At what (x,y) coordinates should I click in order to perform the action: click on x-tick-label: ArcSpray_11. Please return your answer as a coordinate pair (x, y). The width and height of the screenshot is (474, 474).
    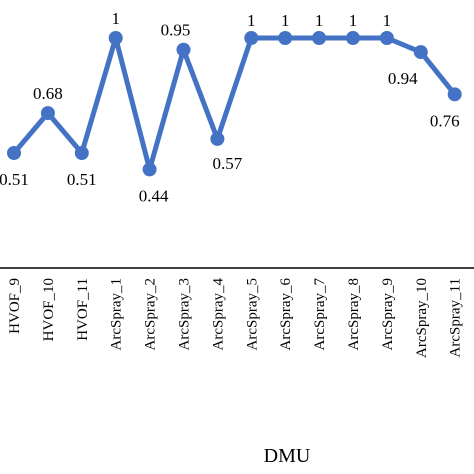
    Looking at the image, I should click on (456, 317).